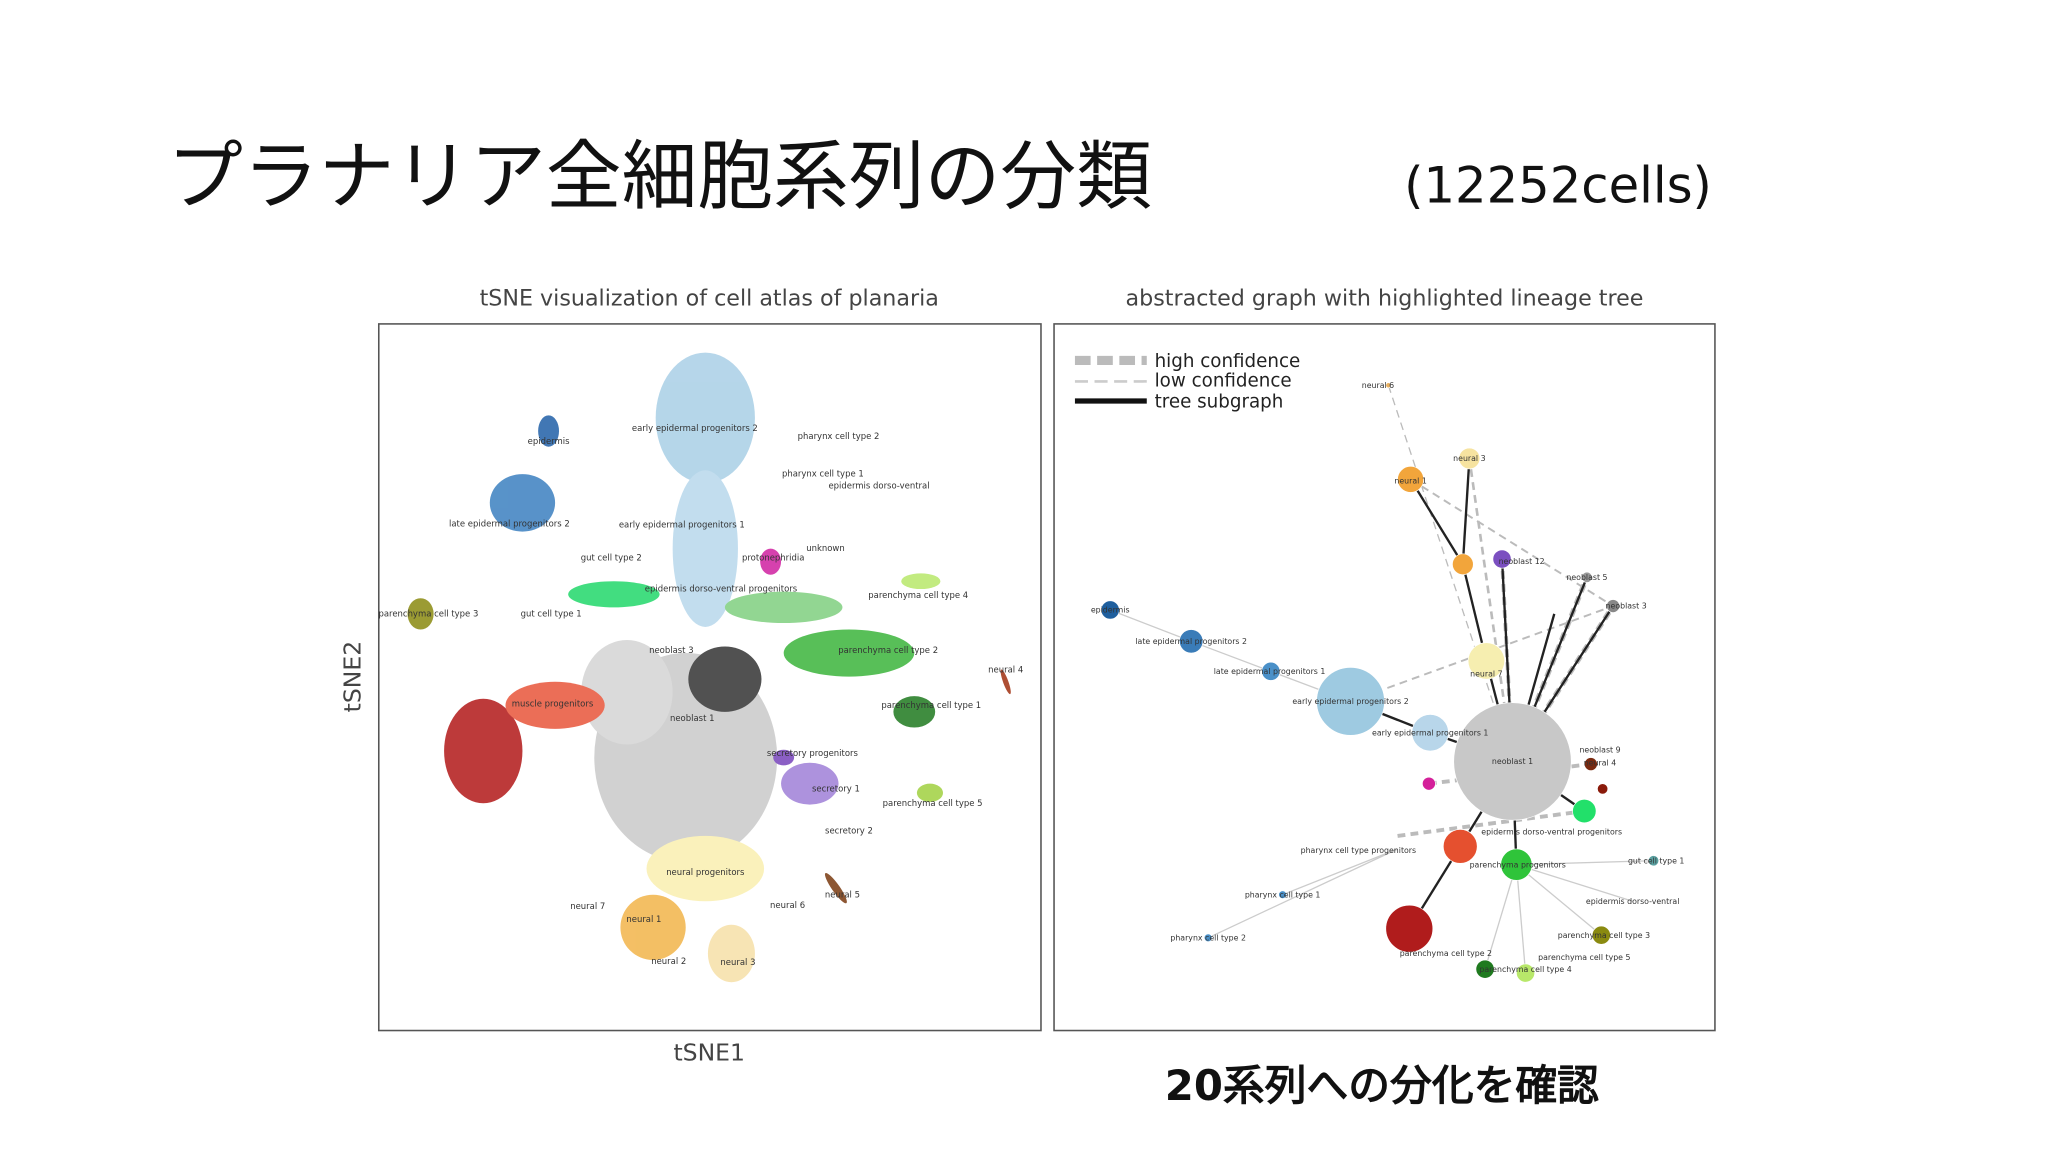 This screenshot has height=1152, width=2048. Describe the element at coordinates (1558, 185) in the screenshot. I see `slide-subtitle: (12252cells)` at that location.